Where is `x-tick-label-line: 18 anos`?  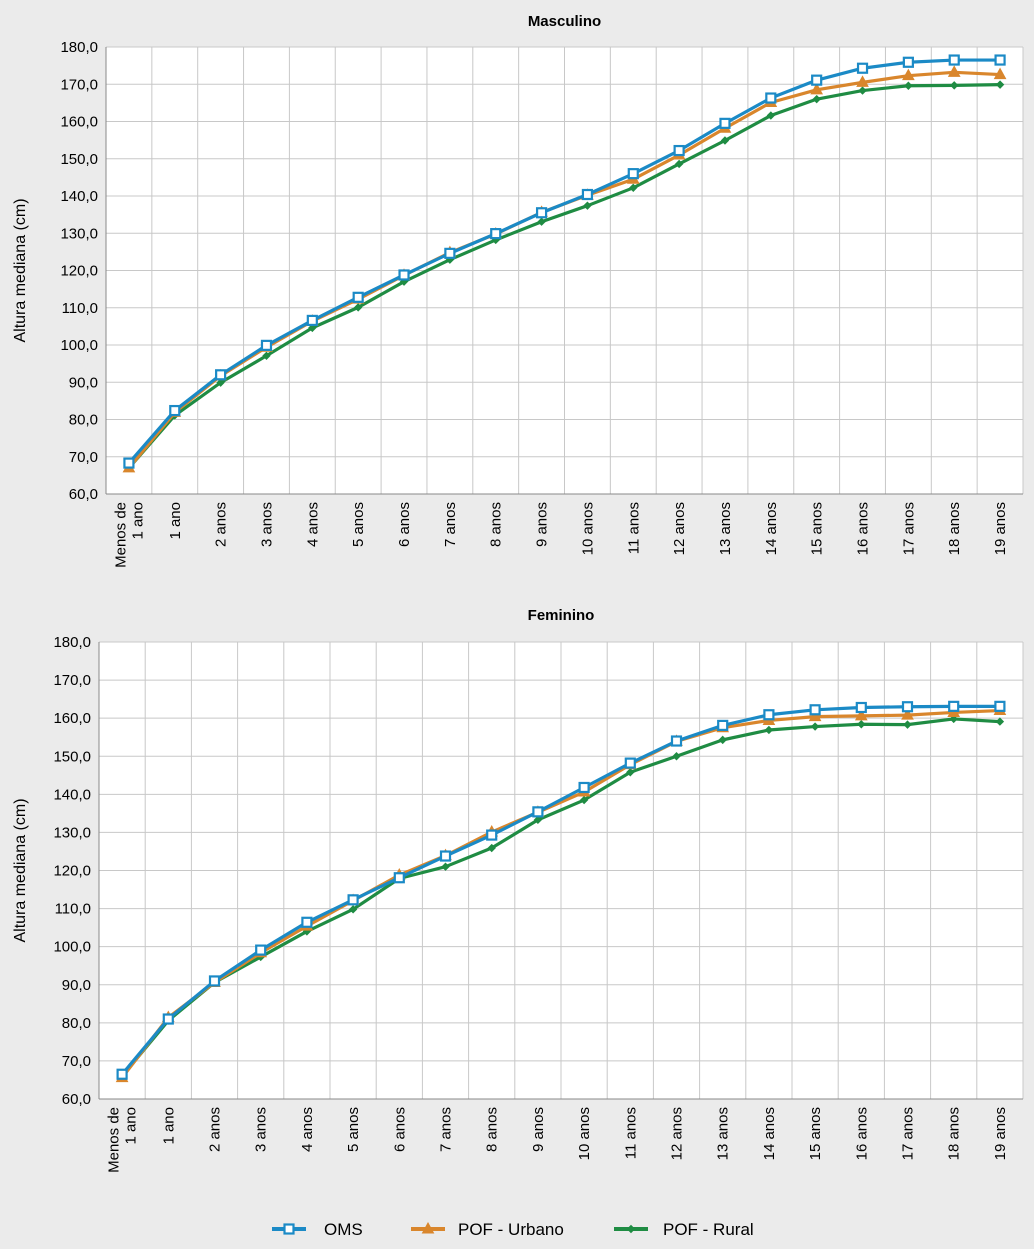
x-tick-label-line: 18 anos is located at coordinates (954, 528).